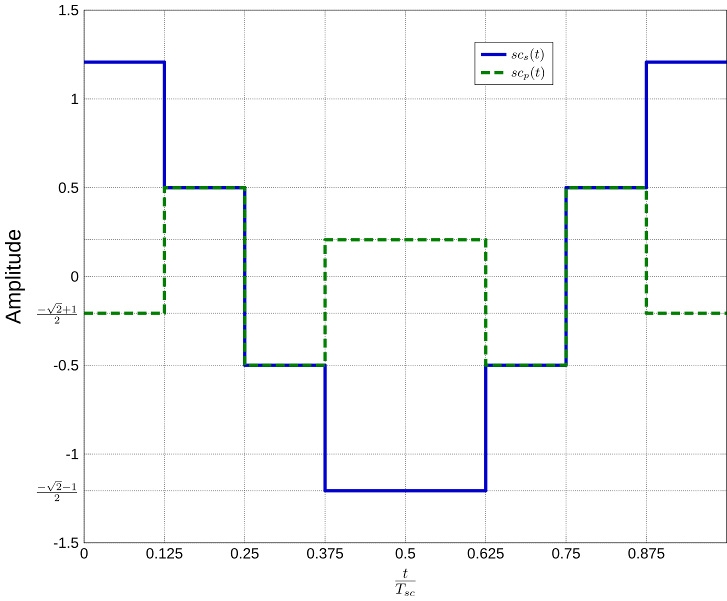 The width and height of the screenshot is (727, 601). What do you see at coordinates (406, 553) in the screenshot?
I see `x-tick-label: 0.5` at bounding box center [406, 553].